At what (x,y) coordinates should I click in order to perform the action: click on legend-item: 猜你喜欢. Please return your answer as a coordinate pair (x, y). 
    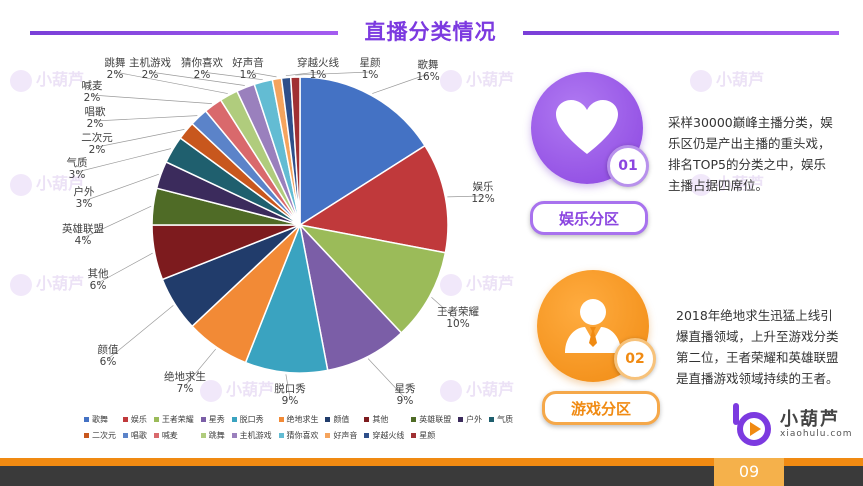
    Looking at the image, I should click on (299, 435).